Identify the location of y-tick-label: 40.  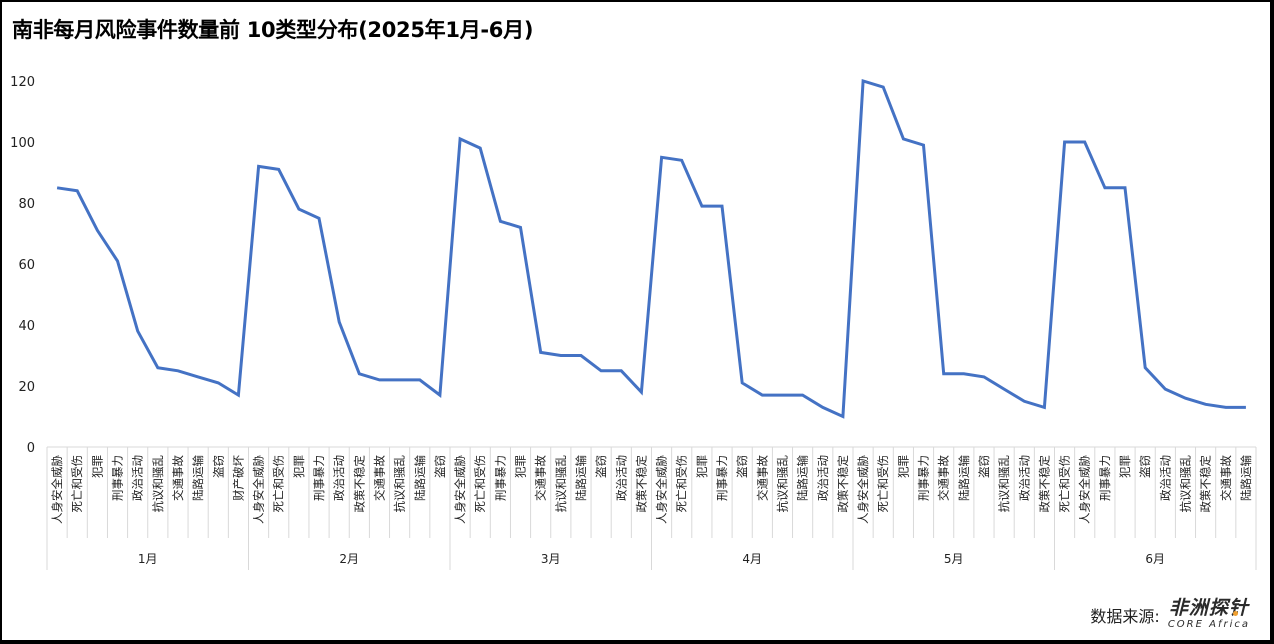
(26, 326).